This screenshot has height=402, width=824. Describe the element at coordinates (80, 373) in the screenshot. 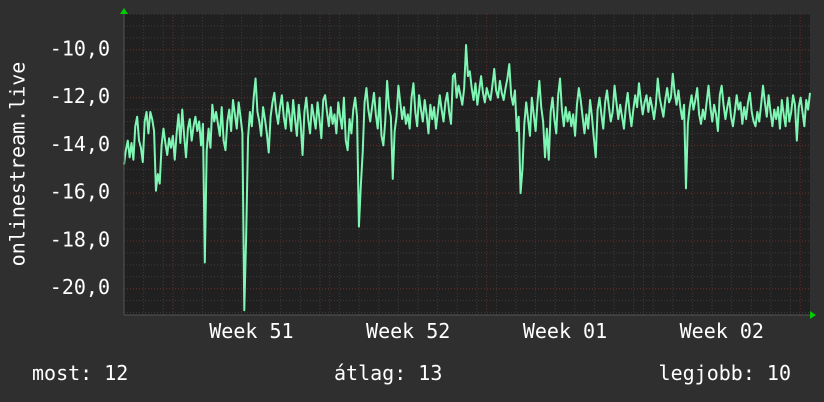

I see `stat-current: most: 12` at that location.